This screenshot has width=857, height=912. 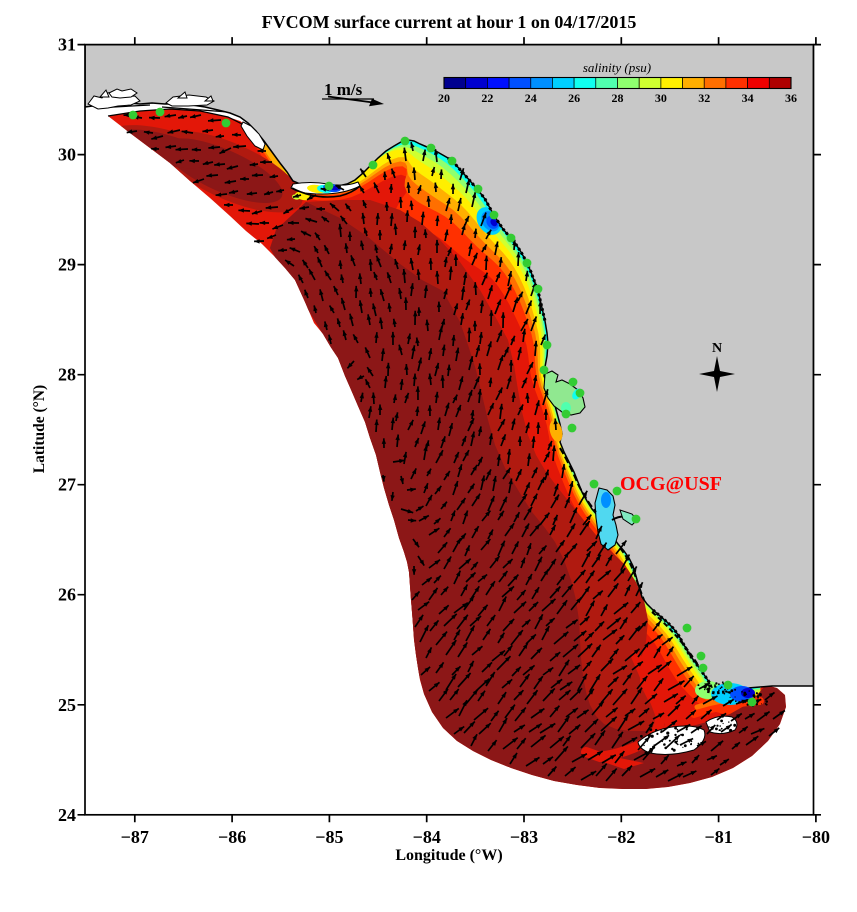 I want to click on svg-text: 31, so click(x=67, y=45).